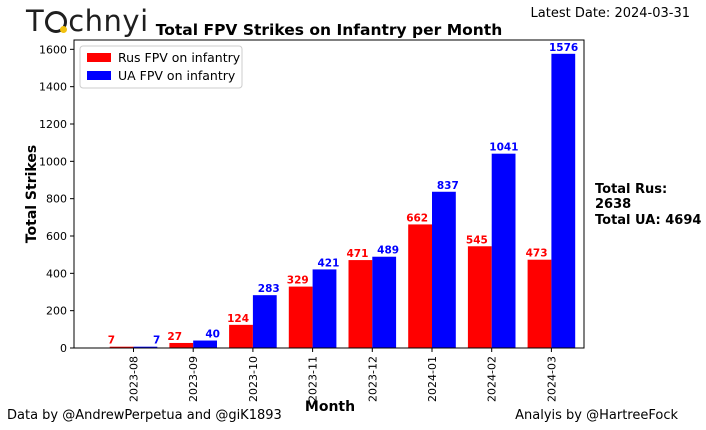  Describe the element at coordinates (269, 289) in the screenshot. I see `bar-label-ua-2023-10: 283` at that location.